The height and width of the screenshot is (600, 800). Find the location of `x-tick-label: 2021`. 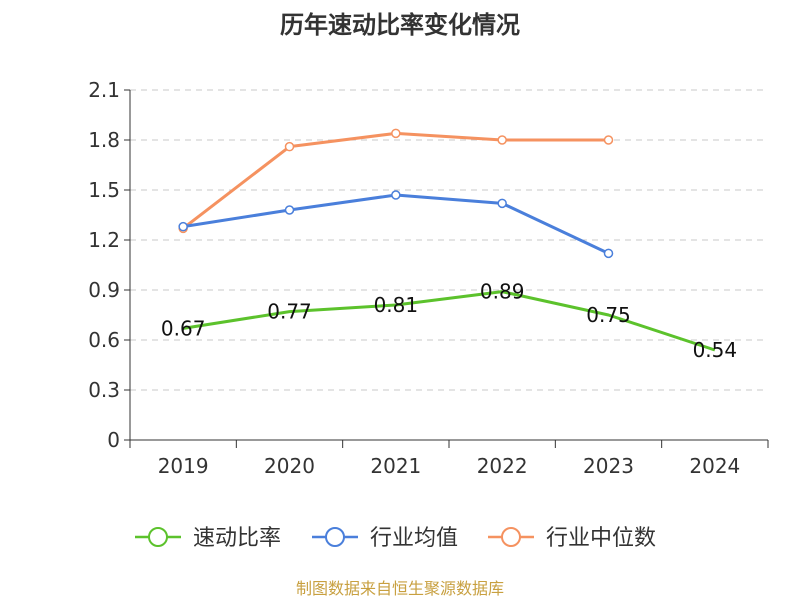

x-tick-label: 2021 is located at coordinates (395, 466).